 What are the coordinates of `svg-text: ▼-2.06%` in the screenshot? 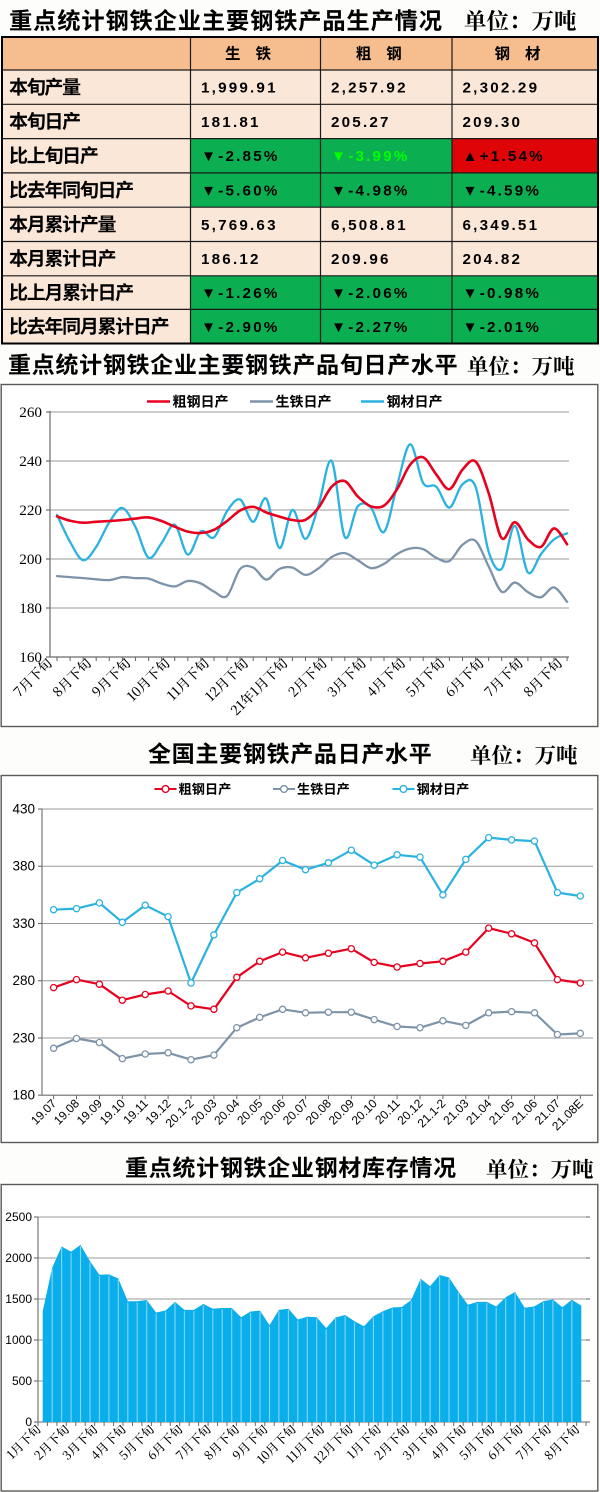 It's located at (370, 293).